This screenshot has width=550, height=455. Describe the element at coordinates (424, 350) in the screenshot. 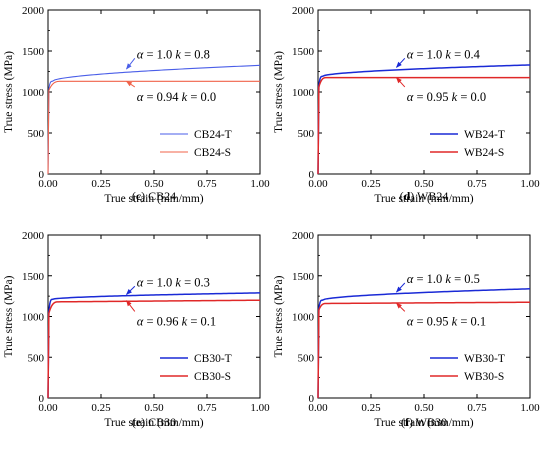

I see `series-line-wb30-s` at that location.